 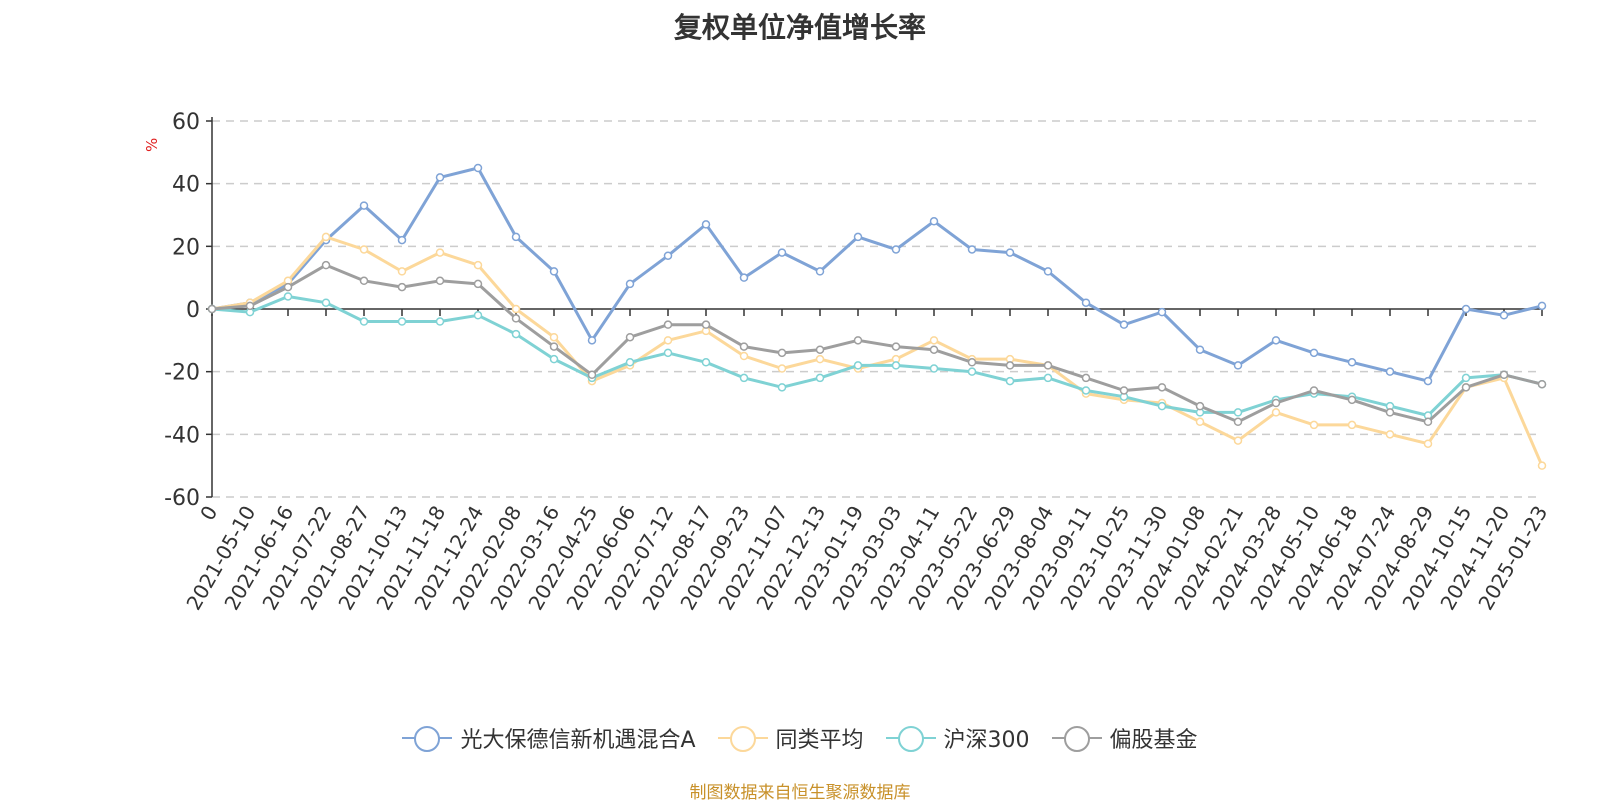 I want to click on legend-label: 沪深300, so click(x=986, y=740).